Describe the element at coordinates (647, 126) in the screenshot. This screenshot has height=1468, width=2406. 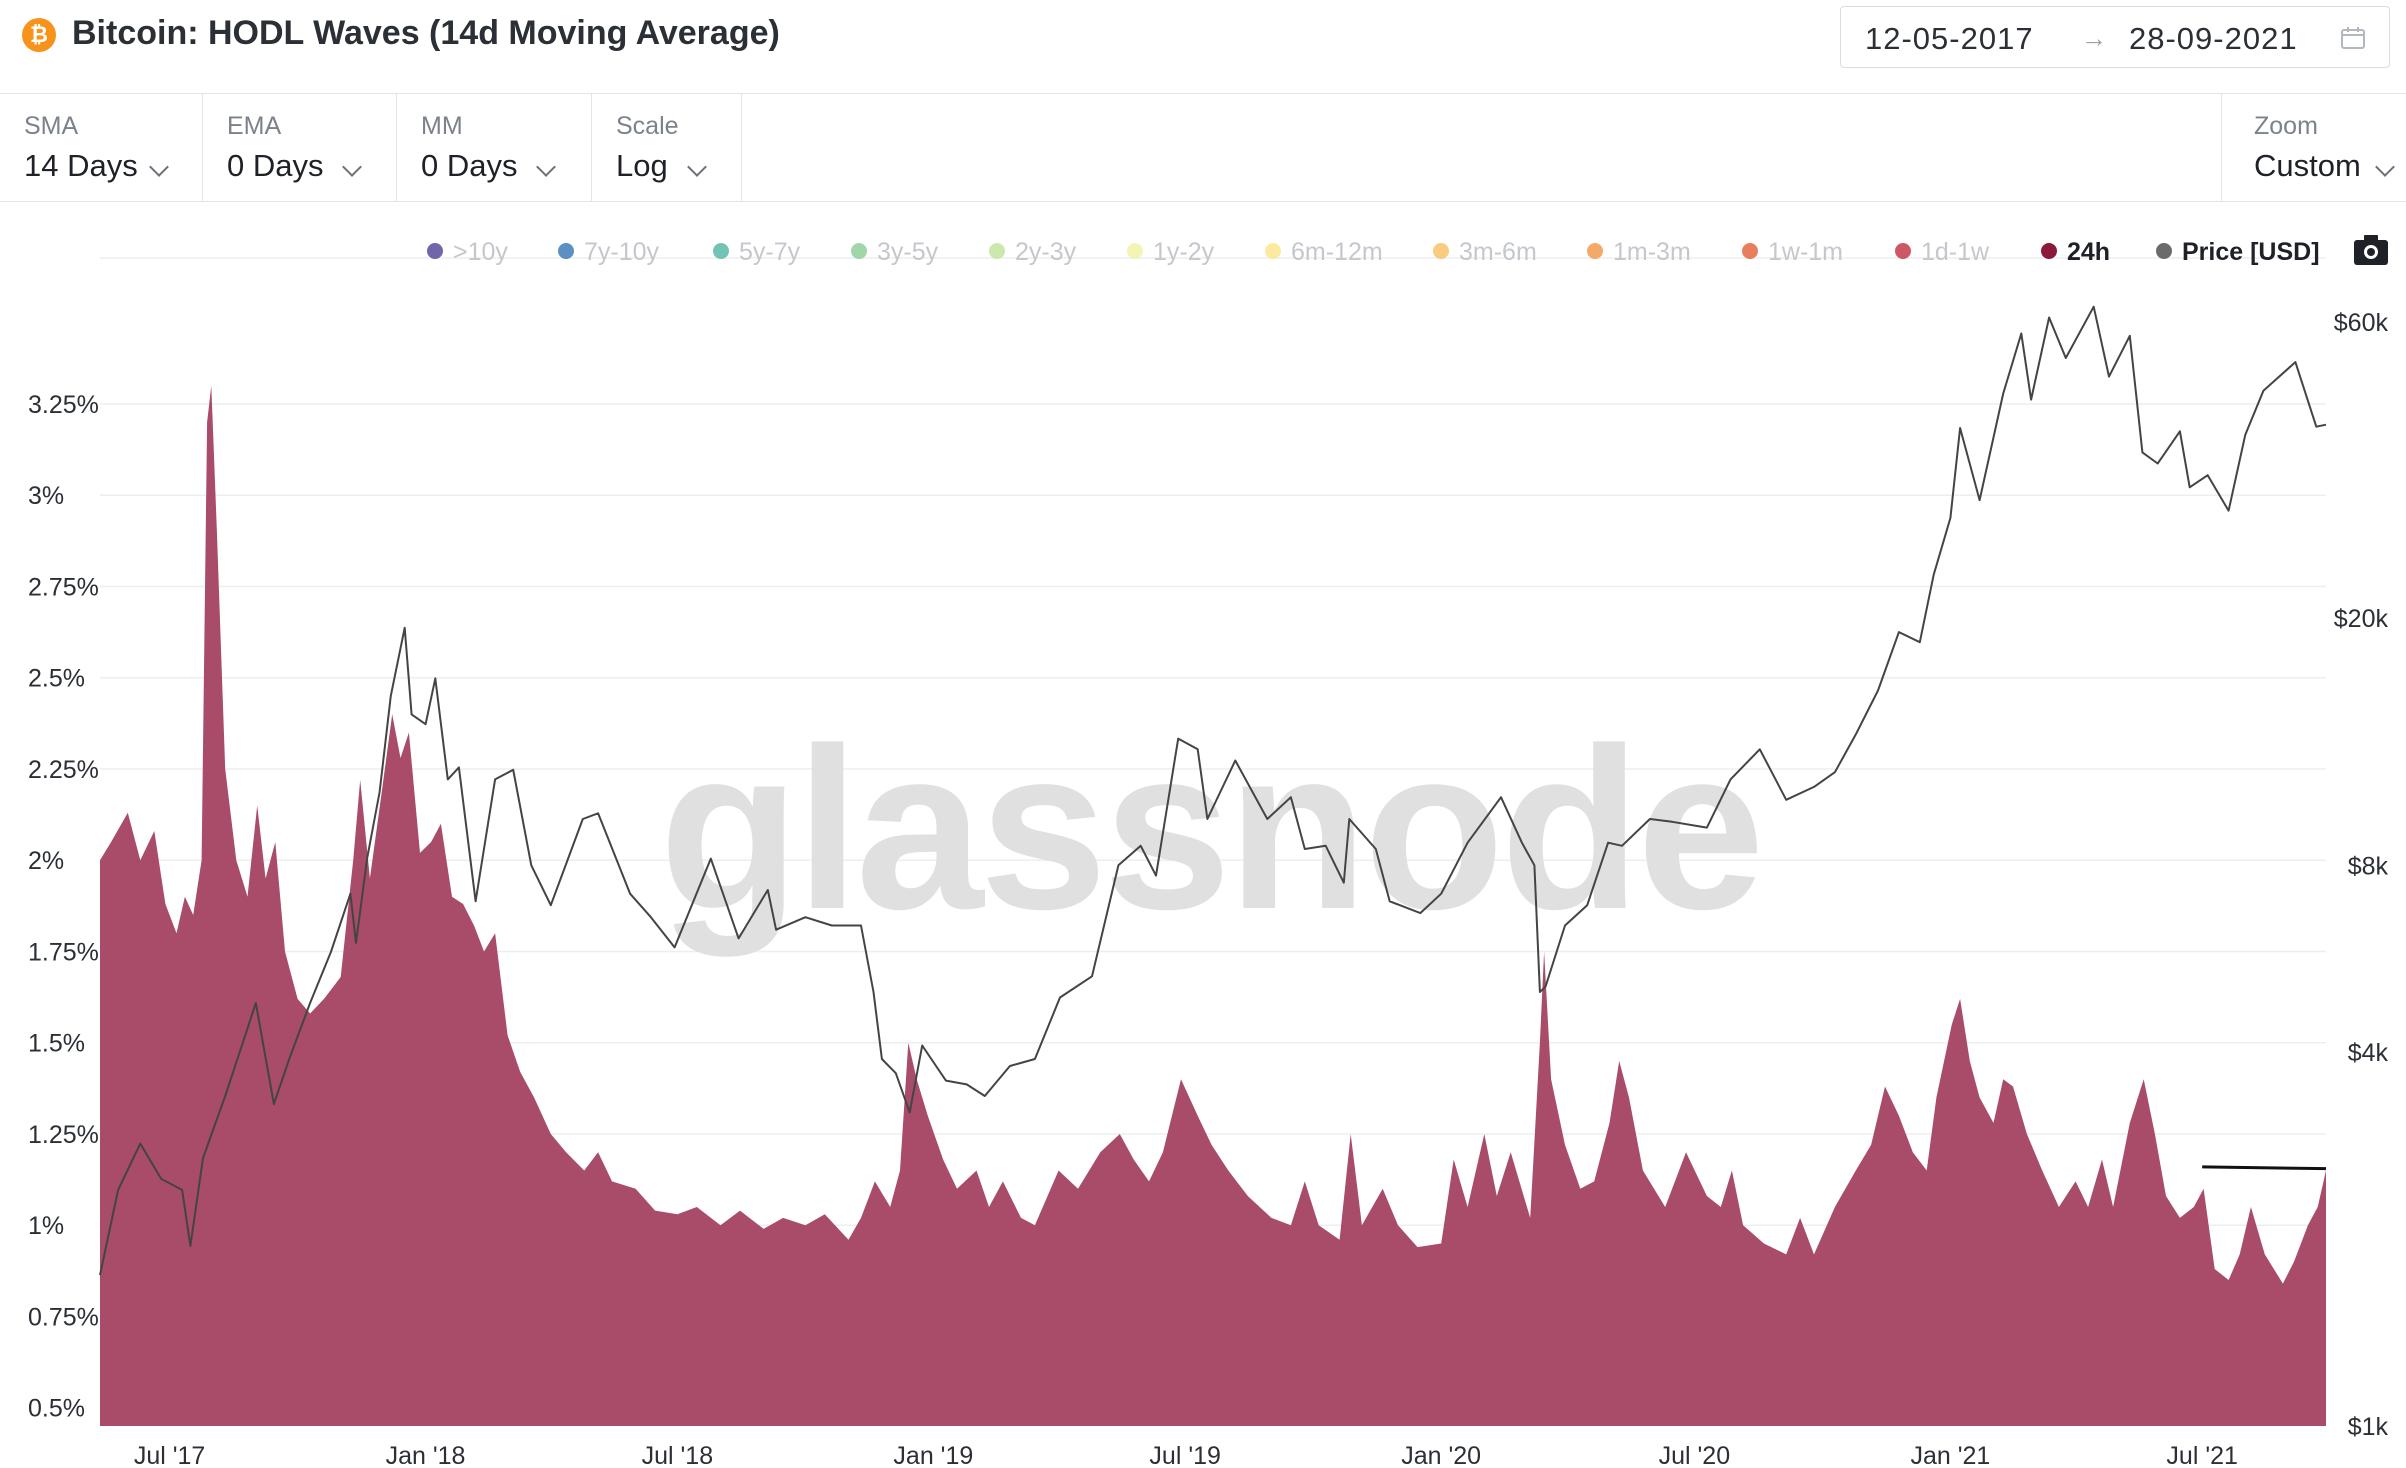
I see `scale-label: Scale` at that location.